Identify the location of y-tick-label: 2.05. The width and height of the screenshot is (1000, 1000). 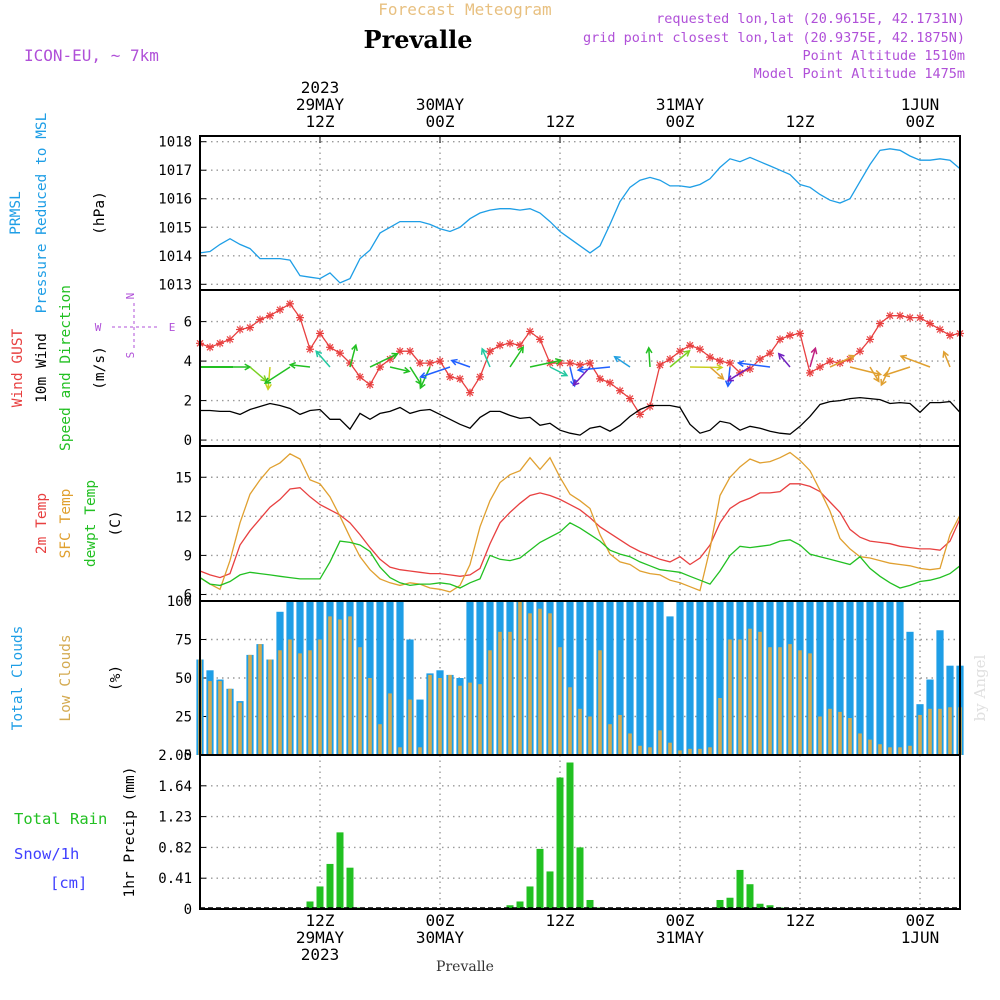
(175, 756).